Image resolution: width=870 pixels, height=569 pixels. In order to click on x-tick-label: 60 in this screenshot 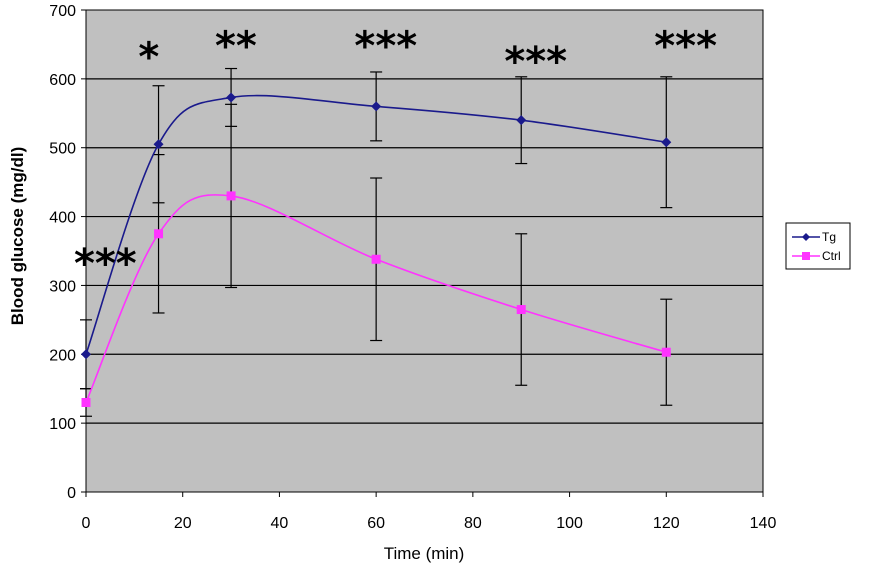, I will do `click(376, 523)`.